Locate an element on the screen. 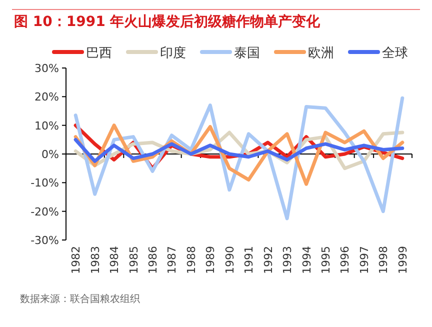 This screenshot has width=432, height=327. x-tick-label: 1993 is located at coordinates (287, 260).